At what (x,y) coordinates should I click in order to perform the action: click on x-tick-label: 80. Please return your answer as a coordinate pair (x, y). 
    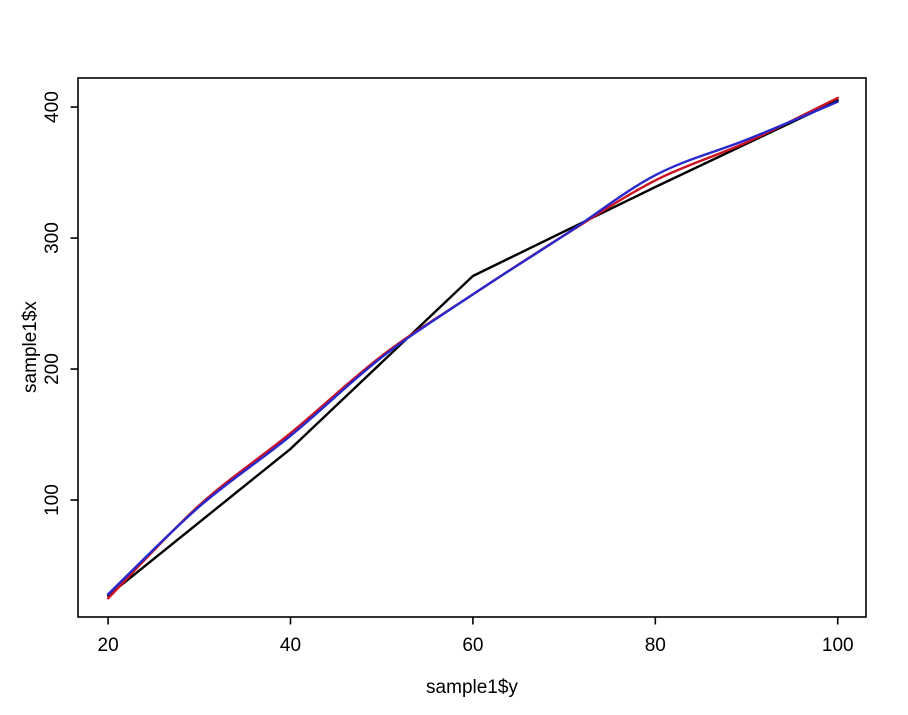
    Looking at the image, I should click on (655, 645).